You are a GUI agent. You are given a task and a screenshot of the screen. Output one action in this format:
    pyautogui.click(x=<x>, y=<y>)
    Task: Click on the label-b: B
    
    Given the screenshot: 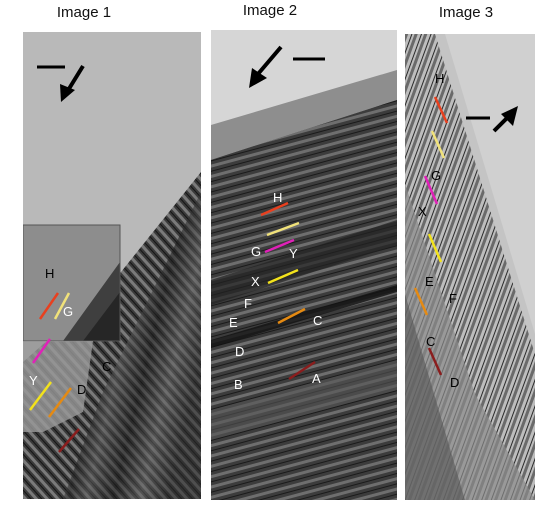 What is the action you would take?
    pyautogui.click(x=238, y=384)
    